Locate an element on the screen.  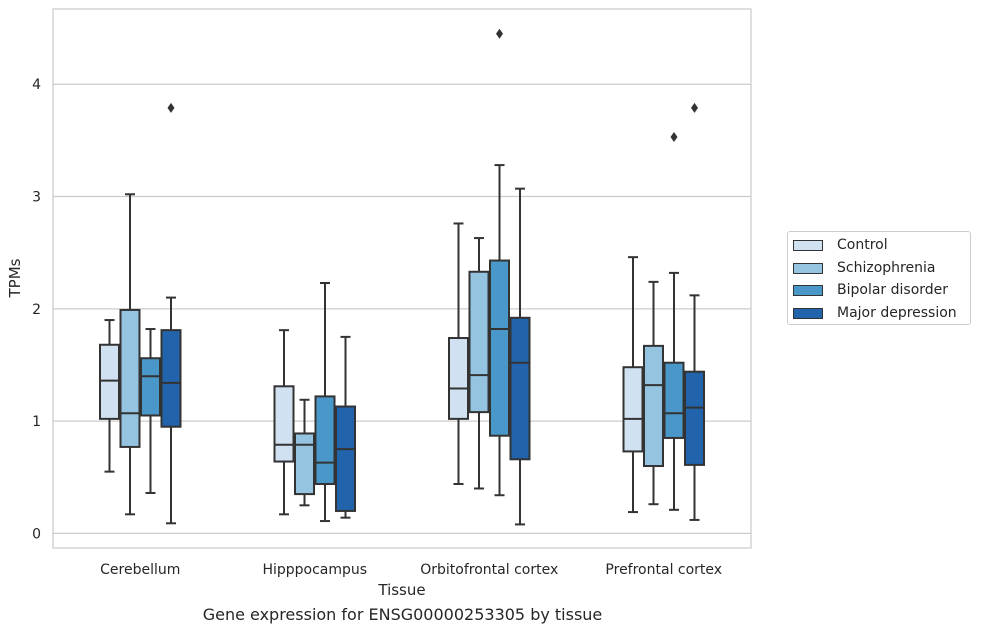
box-prefrontal-cortex-major-depression is located at coordinates (694, 311).